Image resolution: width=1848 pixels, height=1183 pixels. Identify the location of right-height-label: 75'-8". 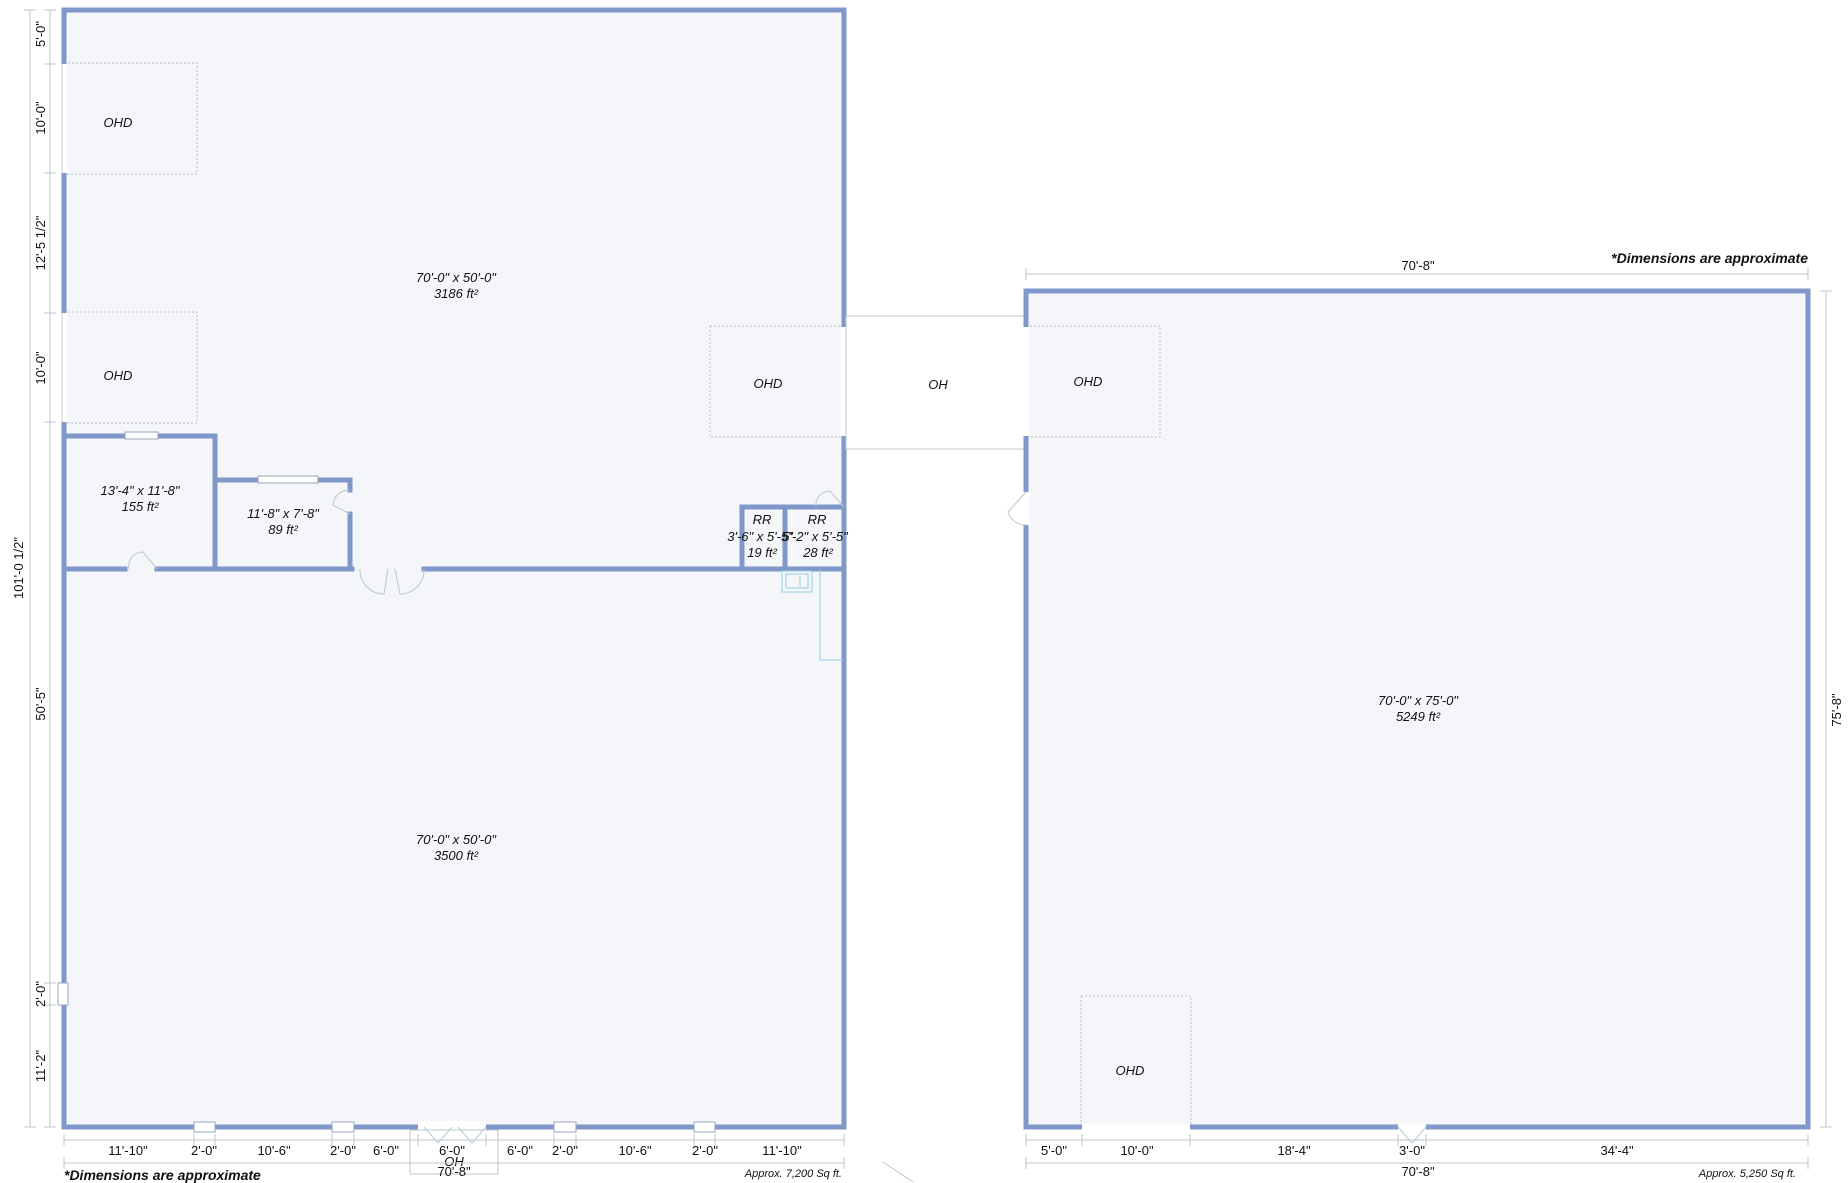
(1836, 710).